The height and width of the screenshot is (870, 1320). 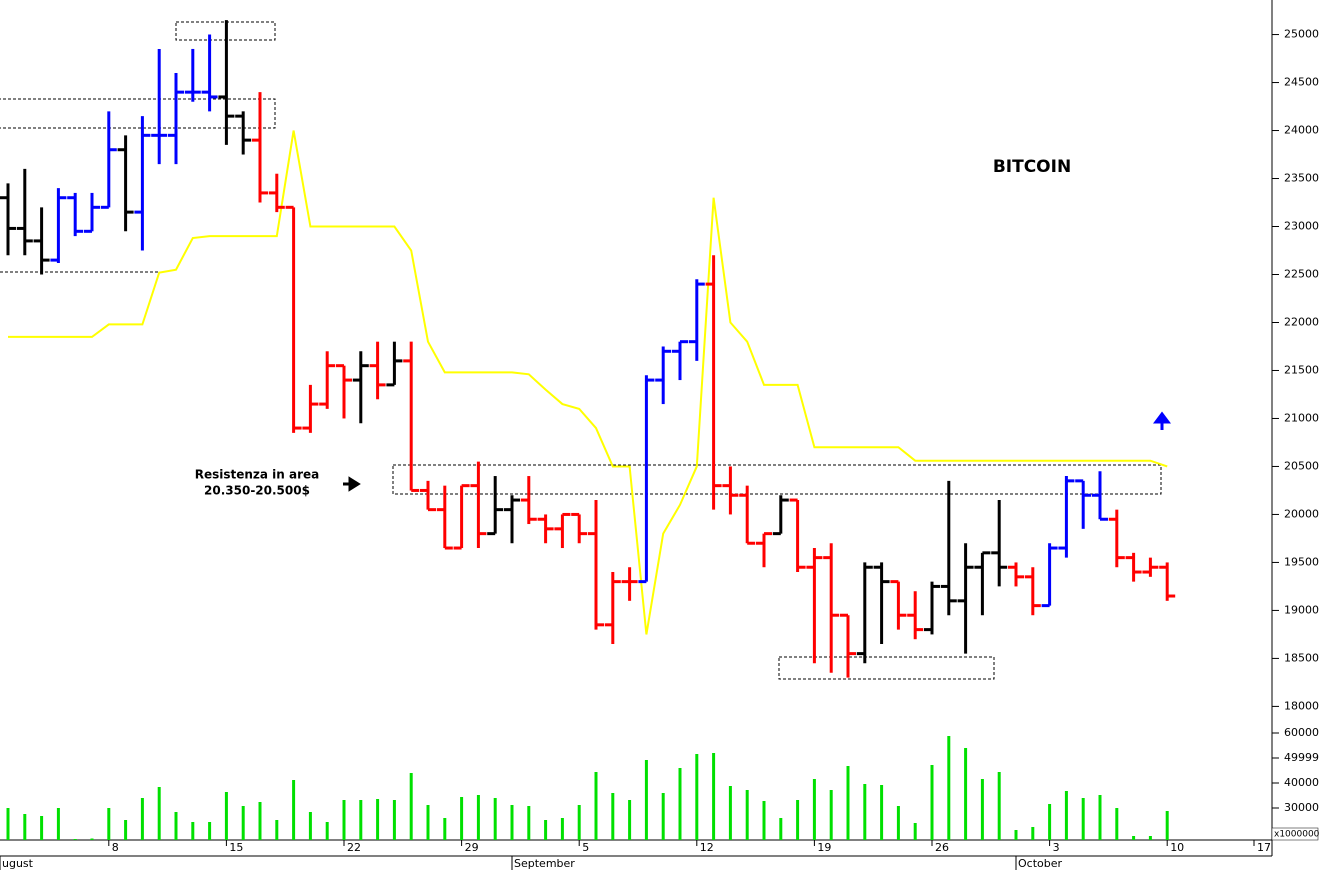 What do you see at coordinates (472, 847) in the screenshot?
I see `x-tick-label: 29` at bounding box center [472, 847].